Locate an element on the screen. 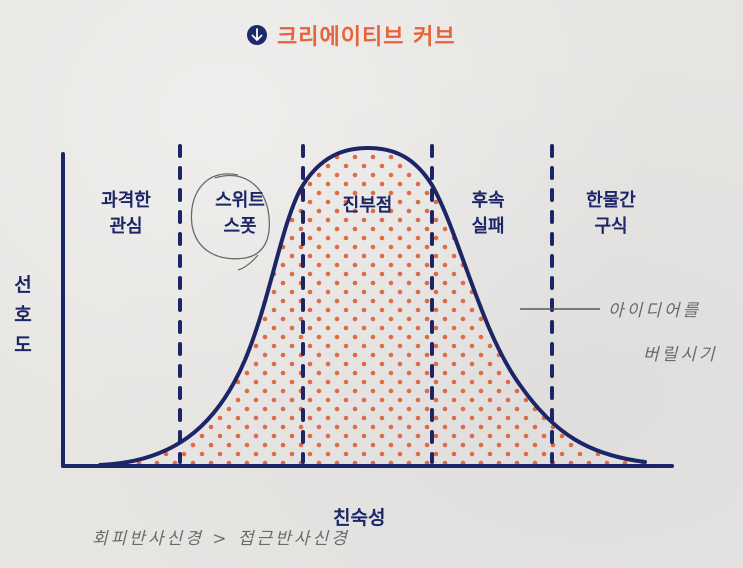  diagram-title: 크리에이티브 커브 is located at coordinates (351, 35).